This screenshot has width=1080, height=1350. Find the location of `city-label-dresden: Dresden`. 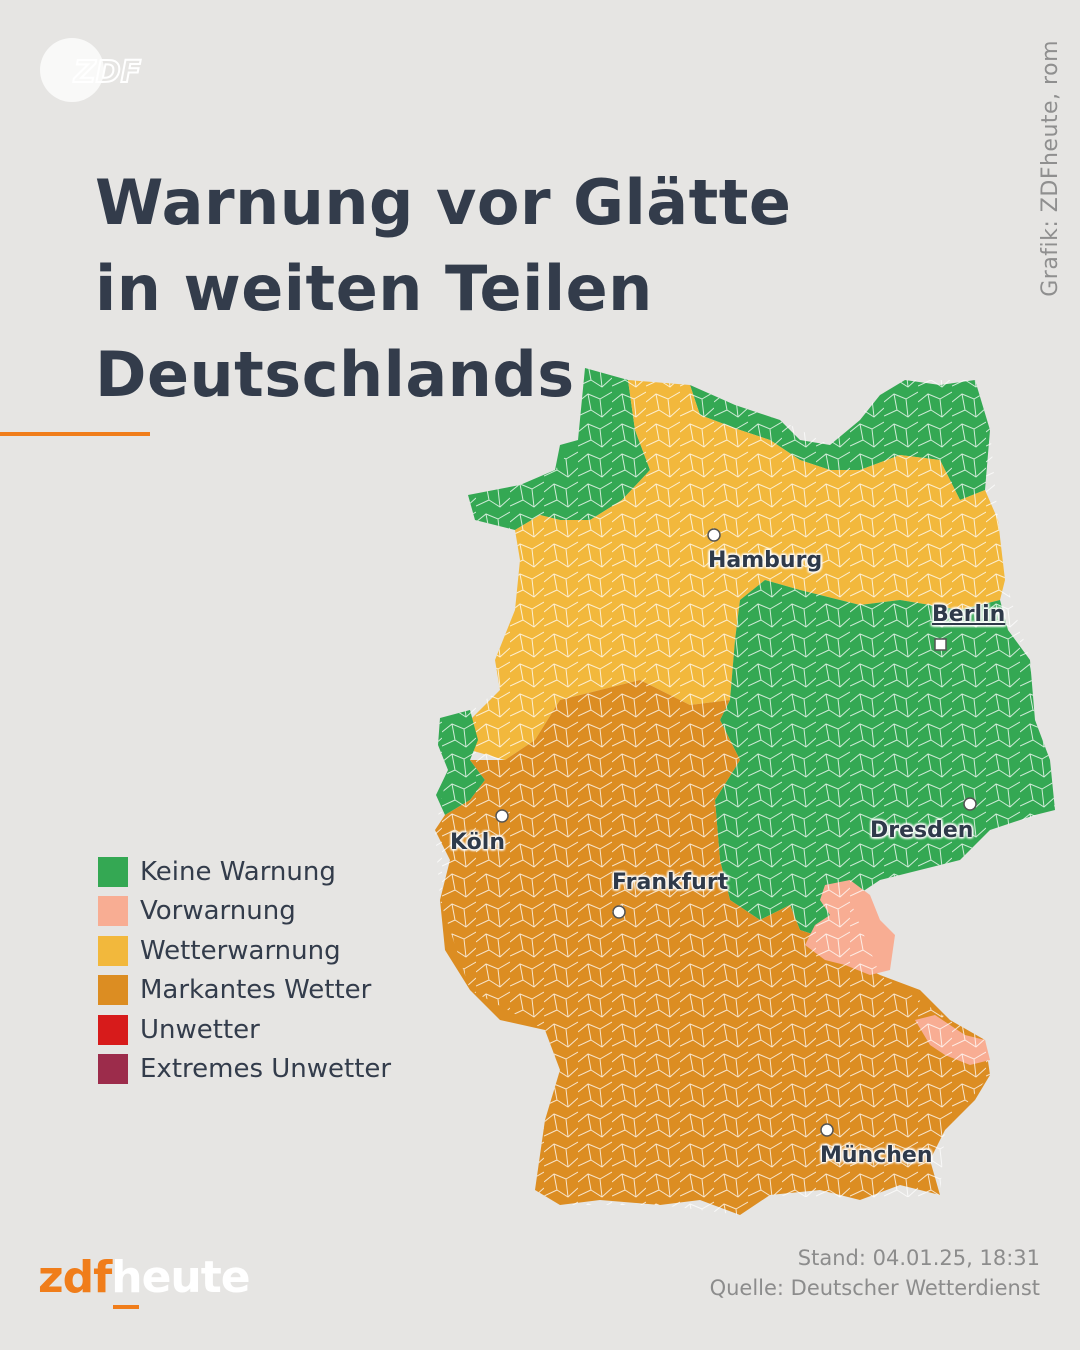

city-label-dresden: Dresden is located at coordinates (922, 830).